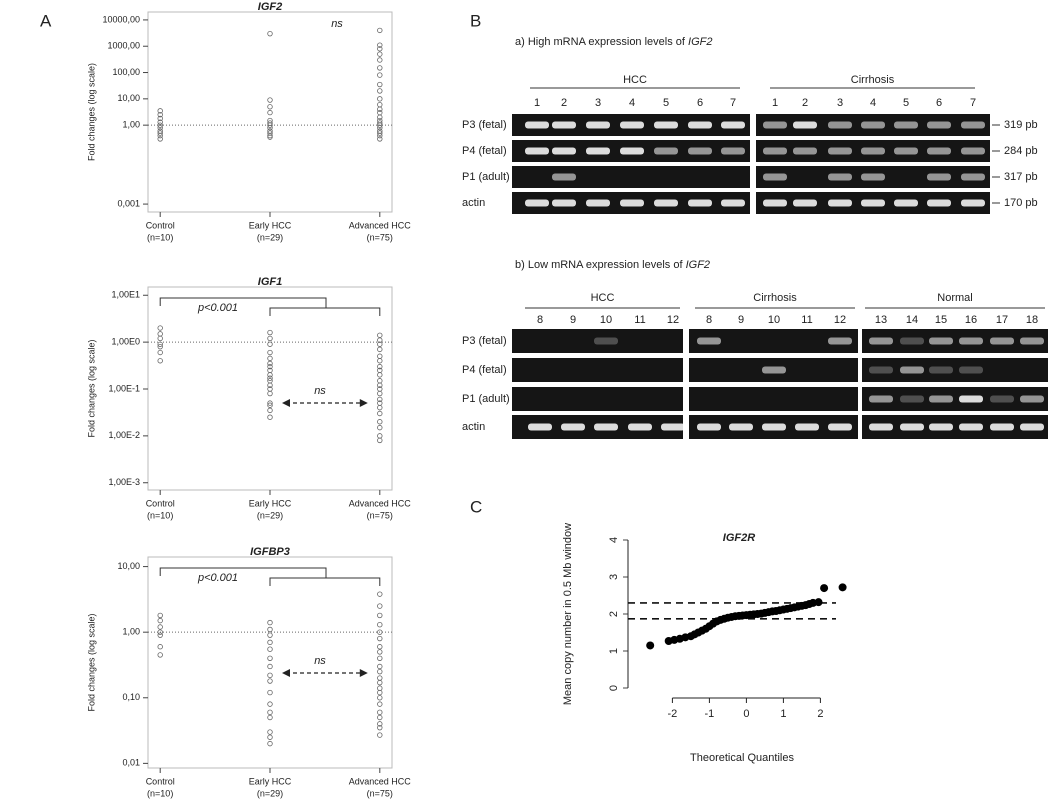  What do you see at coordinates (614, 577) in the screenshot?
I see `y-tick-label: 3` at bounding box center [614, 577].